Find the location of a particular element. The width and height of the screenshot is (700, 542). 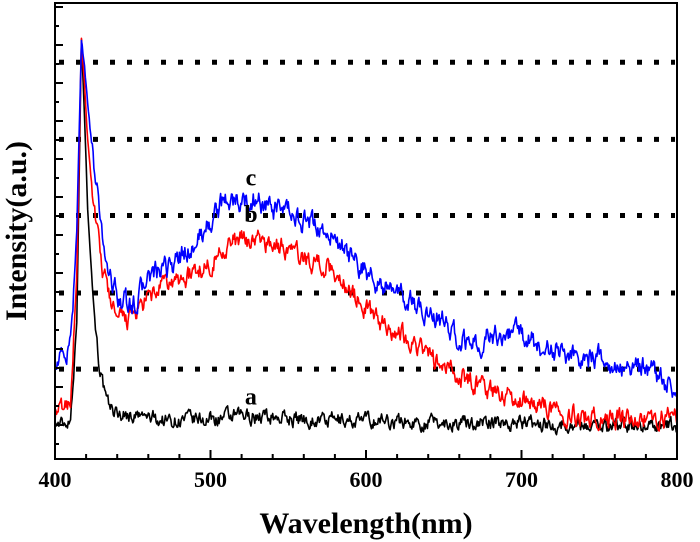

y-ticks is located at coordinates (59, 225).